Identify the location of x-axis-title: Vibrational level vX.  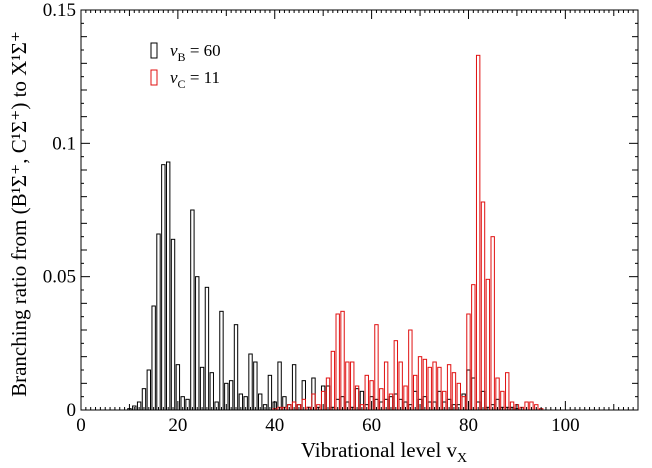
(384, 452).